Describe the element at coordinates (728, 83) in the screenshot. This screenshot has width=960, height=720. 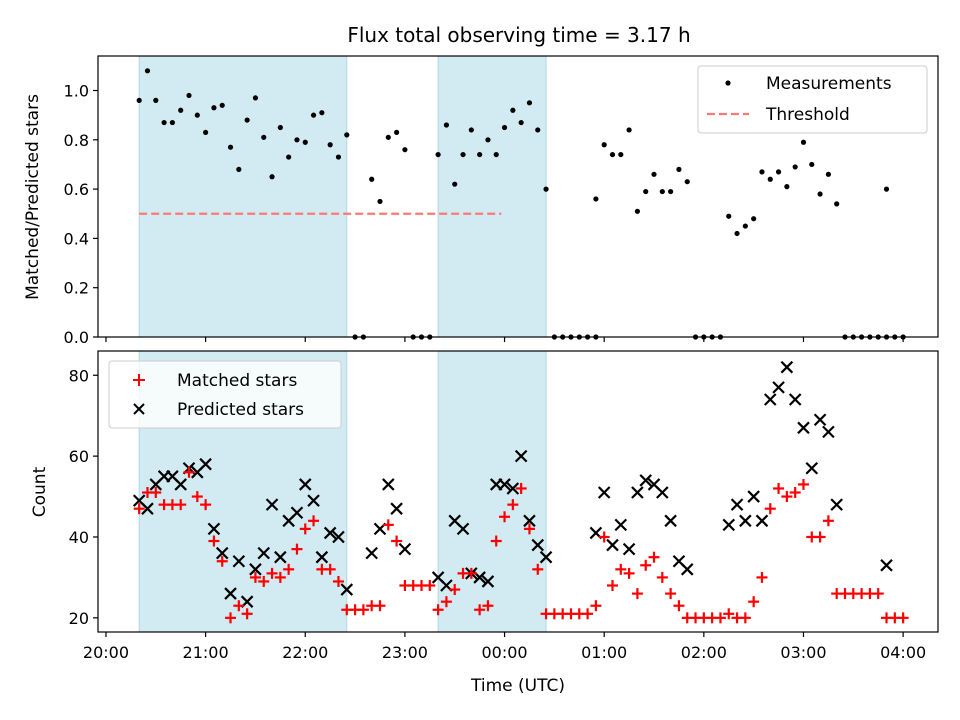
I see `legend-measurements-marker` at that location.